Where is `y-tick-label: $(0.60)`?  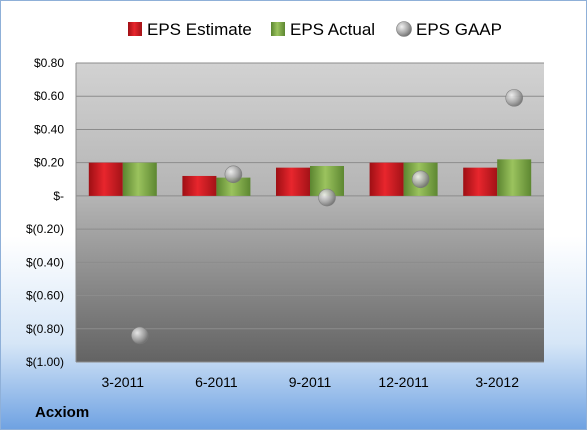
y-tick-label: $(0.60) is located at coordinates (45, 296).